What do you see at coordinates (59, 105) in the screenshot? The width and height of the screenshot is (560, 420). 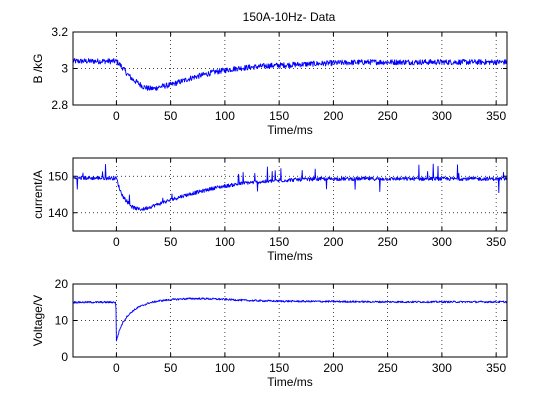 I see `y-tick-label: 2.8` at bounding box center [59, 105].